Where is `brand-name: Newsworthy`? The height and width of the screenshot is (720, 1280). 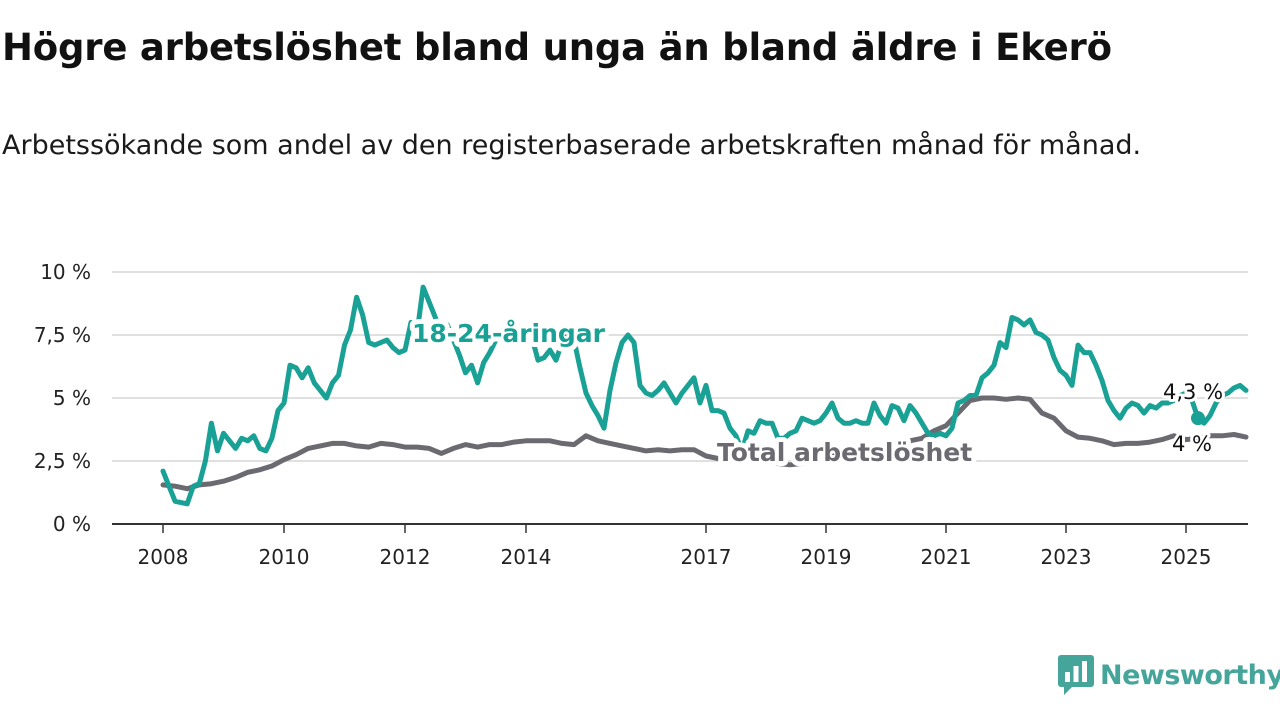
brand-name: Newsworthy is located at coordinates (1190, 675).